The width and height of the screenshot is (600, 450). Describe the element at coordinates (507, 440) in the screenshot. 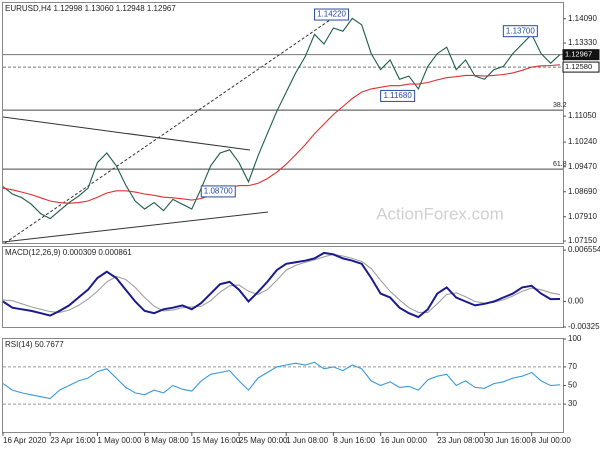

I see `x-tick-label: 30 Jun 16:00` at that location.